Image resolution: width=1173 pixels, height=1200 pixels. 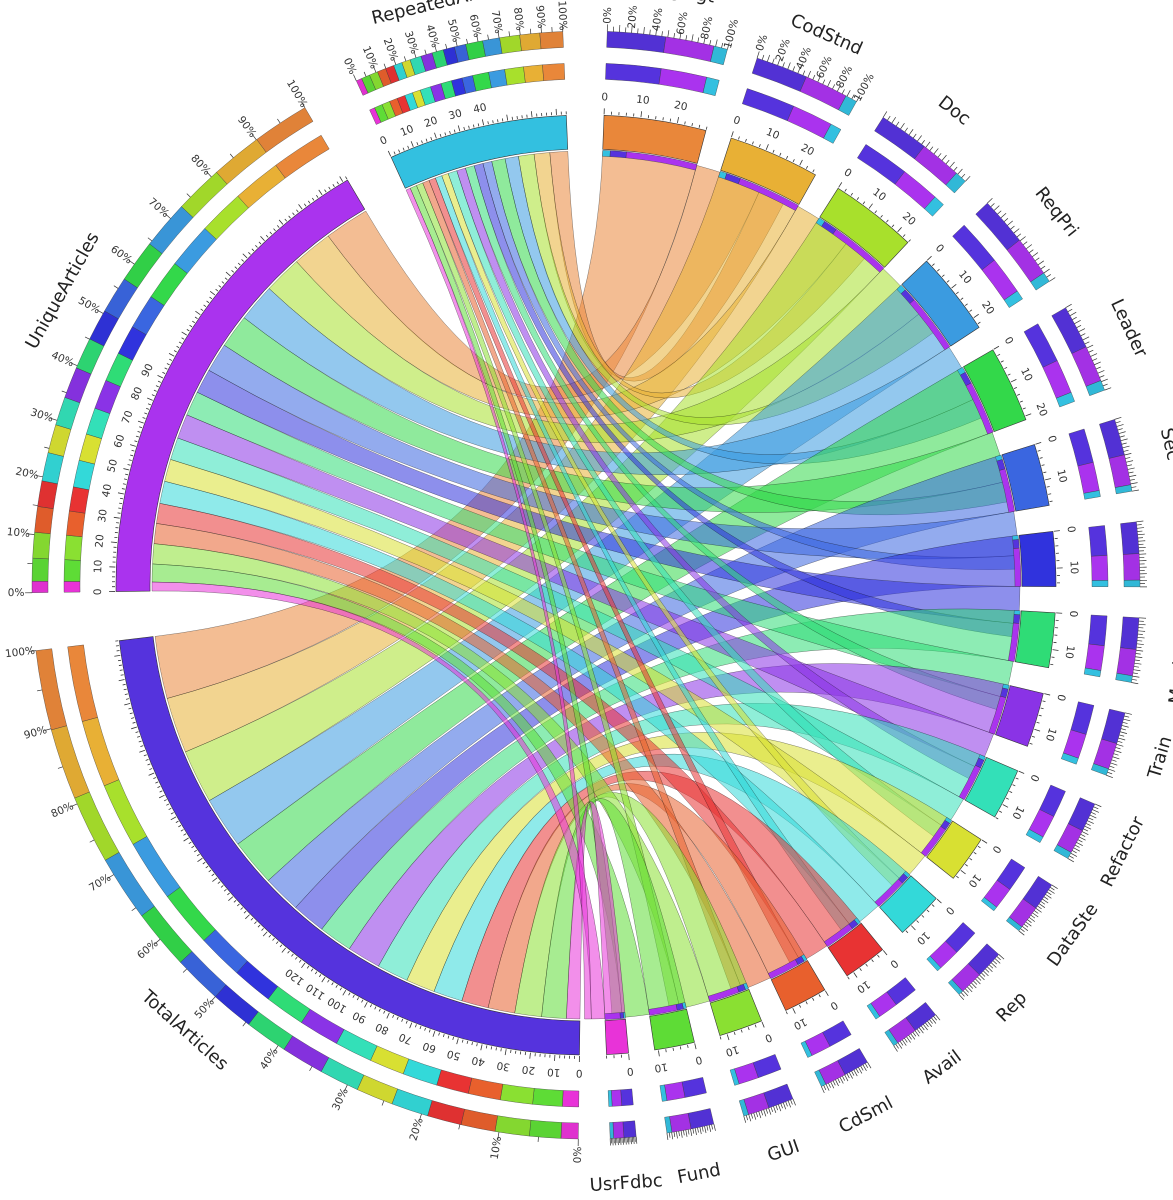 What do you see at coordinates (688, 1046) in the screenshot?
I see `fund-tick` at bounding box center [688, 1046].